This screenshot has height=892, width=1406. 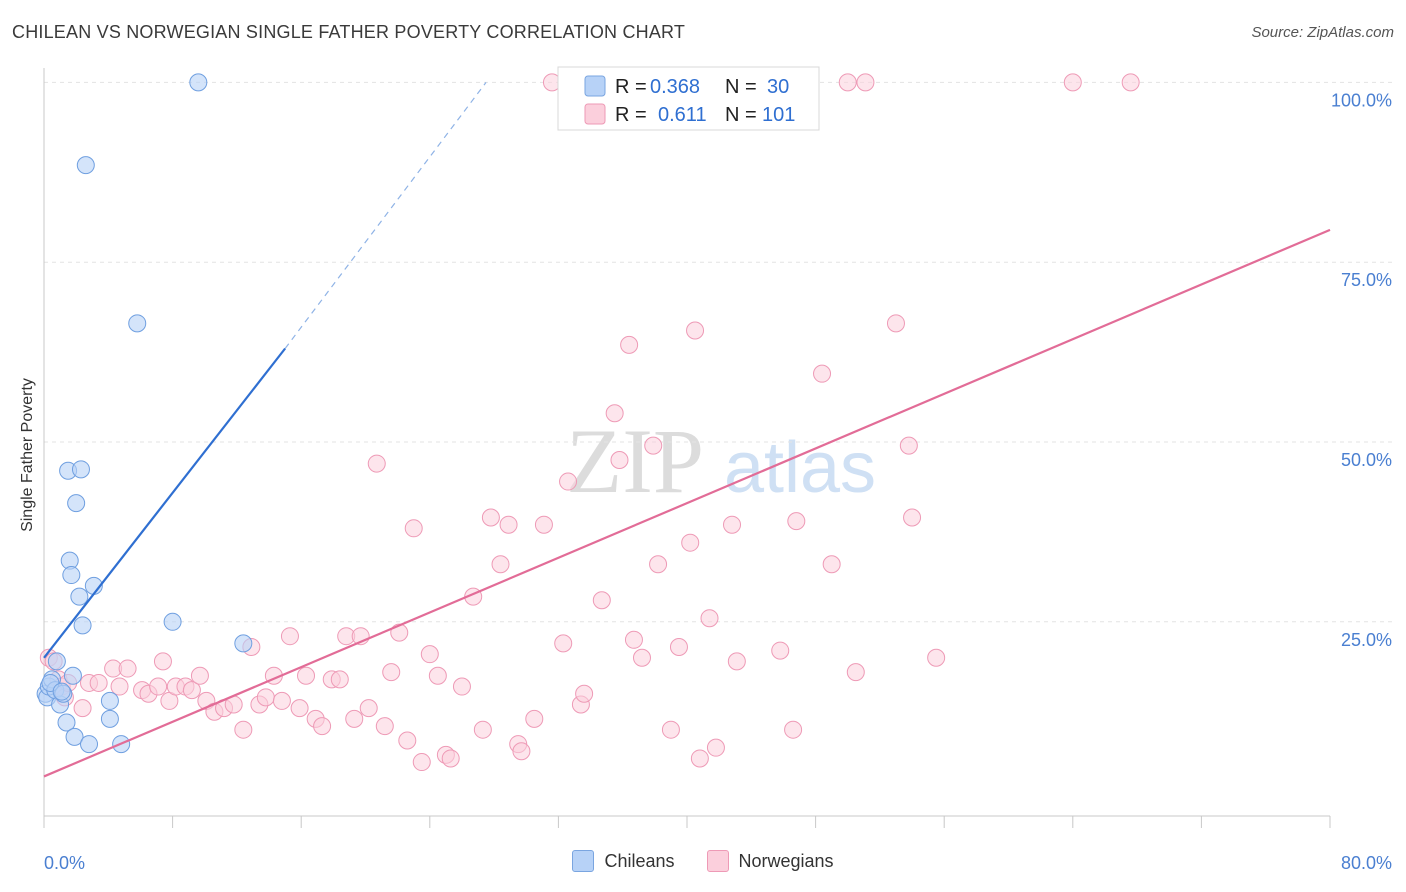 What do you see at coordinates (786, 860) in the screenshot?
I see `bottom-legend-label-norwegians: Norwegians` at bounding box center [786, 860].